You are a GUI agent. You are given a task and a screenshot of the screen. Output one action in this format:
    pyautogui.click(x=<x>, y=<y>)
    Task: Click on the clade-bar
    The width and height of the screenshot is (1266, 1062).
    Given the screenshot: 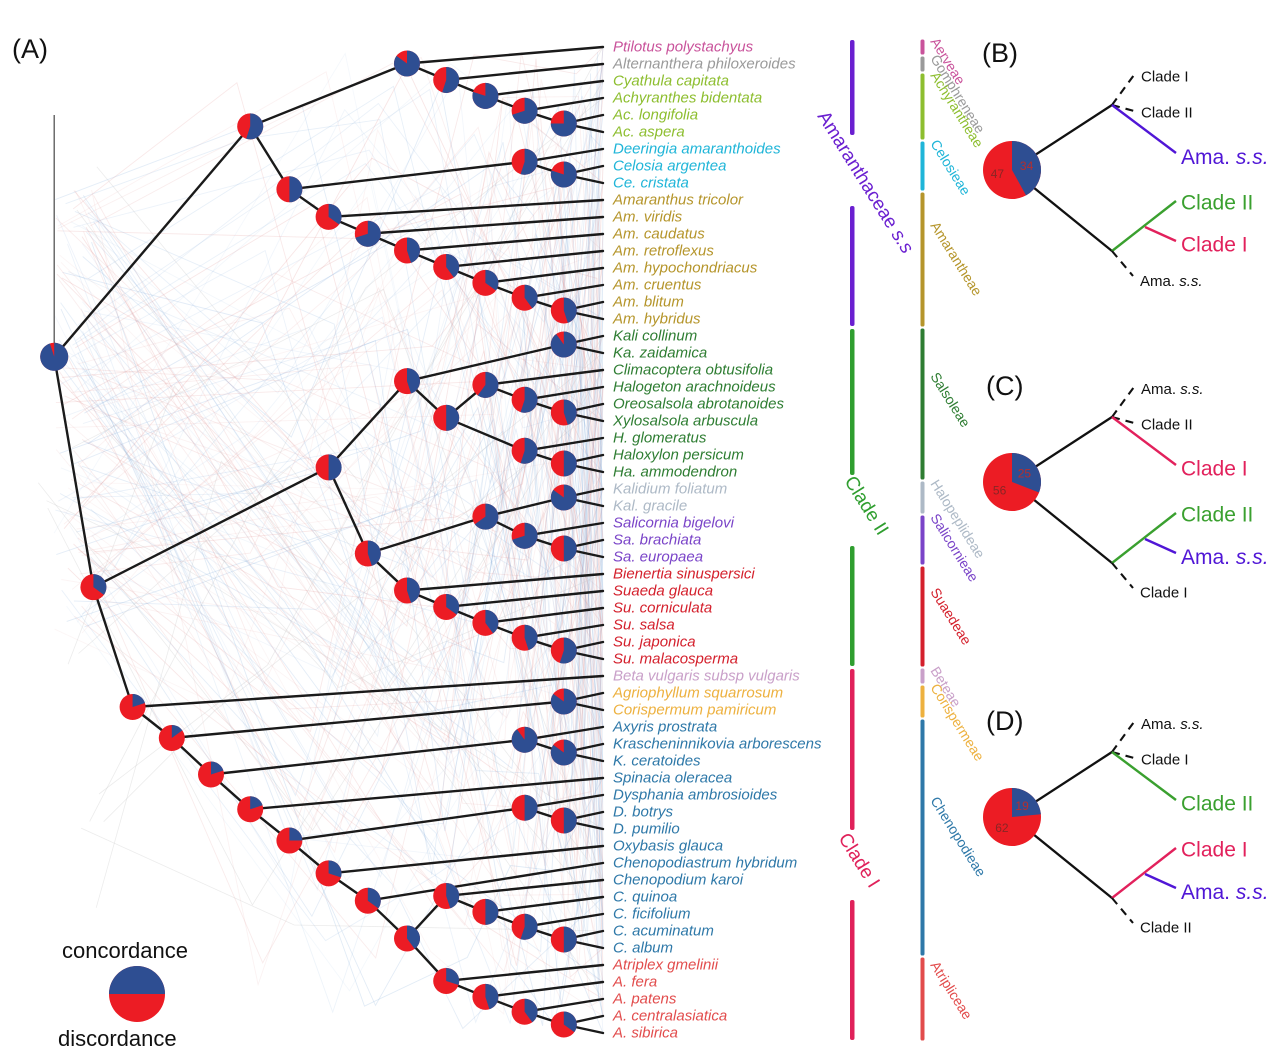 What is the action you would take?
    pyautogui.click(x=852, y=970)
    